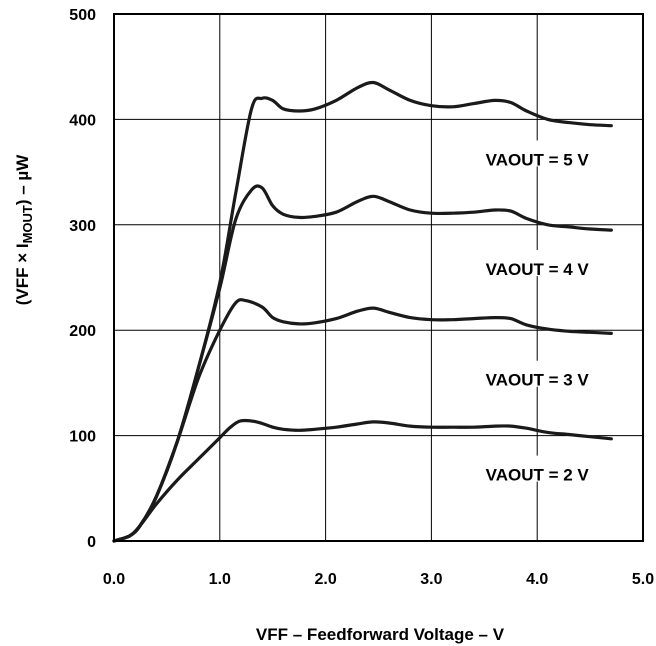  Describe the element at coordinates (82, 437) in the screenshot. I see `y-tick-label: 100` at that location.